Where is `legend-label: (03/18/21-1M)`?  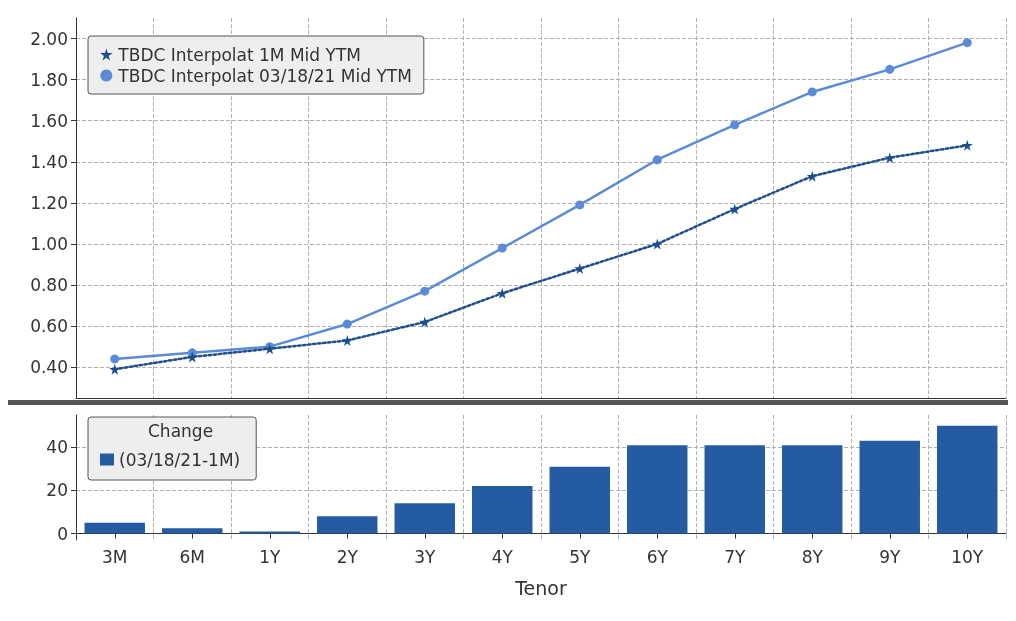
legend-label: (03/18/21-1M) is located at coordinates (180, 459).